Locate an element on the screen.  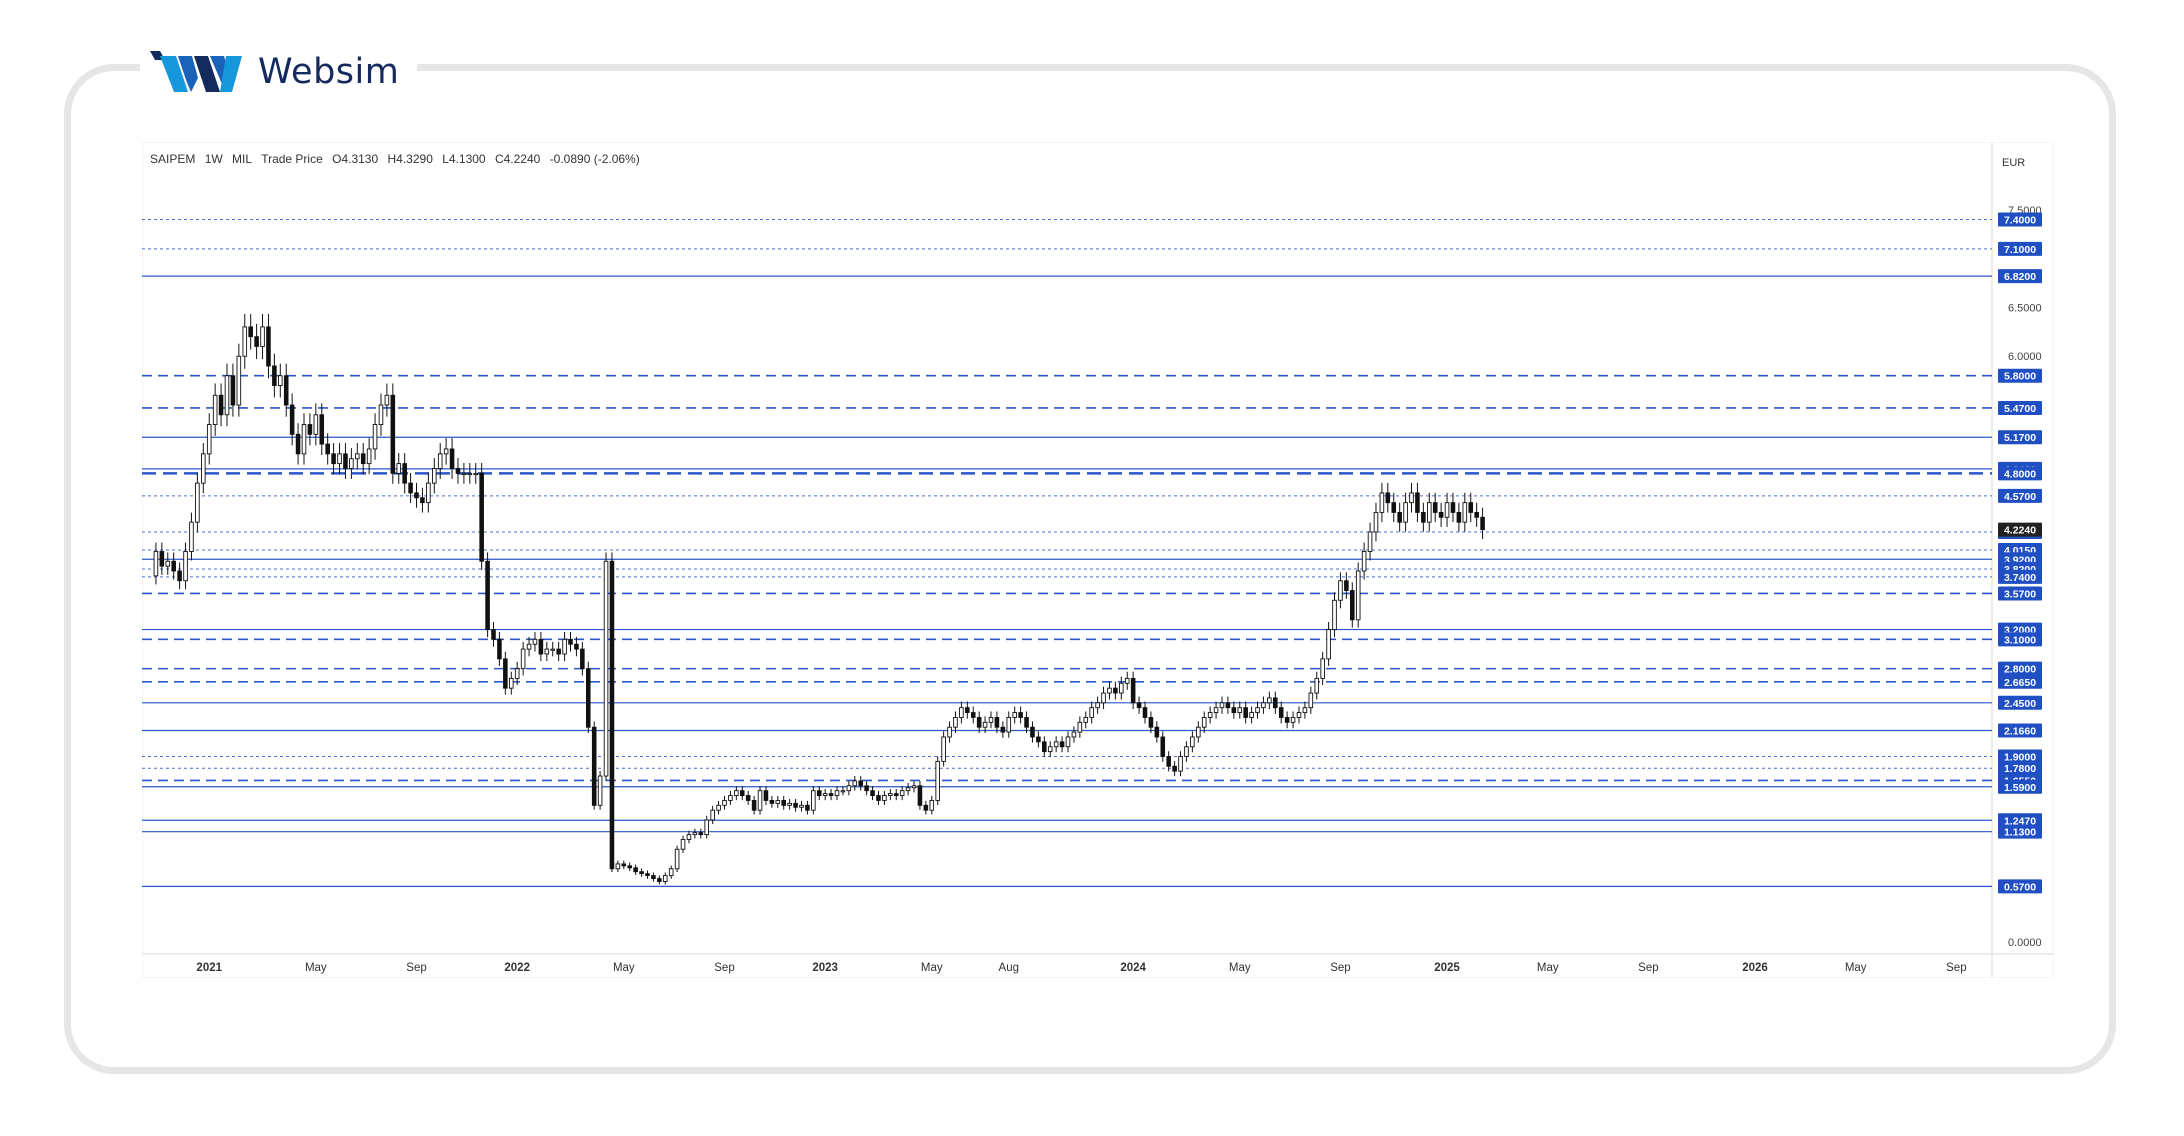
level-label-text: 1.1300 is located at coordinates (2020, 833).